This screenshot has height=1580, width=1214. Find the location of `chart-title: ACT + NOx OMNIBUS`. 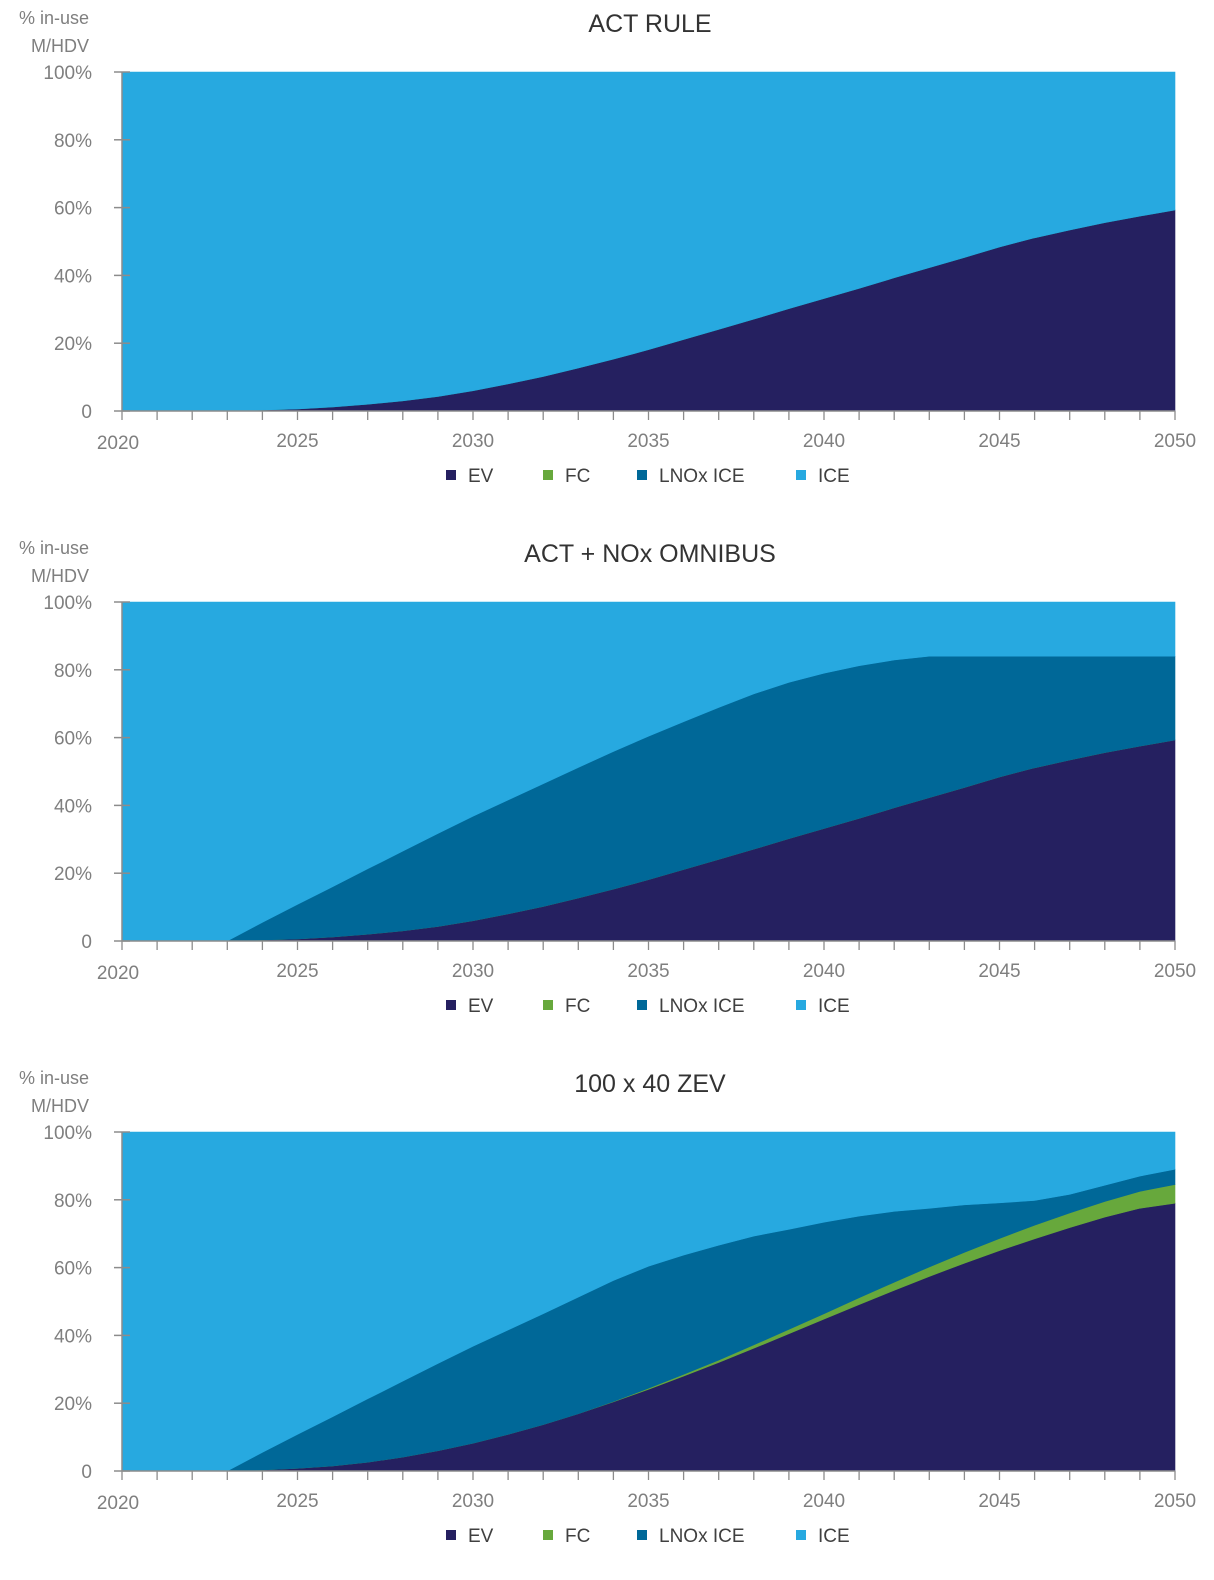

chart-title: ACT + NOx OMNIBUS is located at coordinates (650, 554).